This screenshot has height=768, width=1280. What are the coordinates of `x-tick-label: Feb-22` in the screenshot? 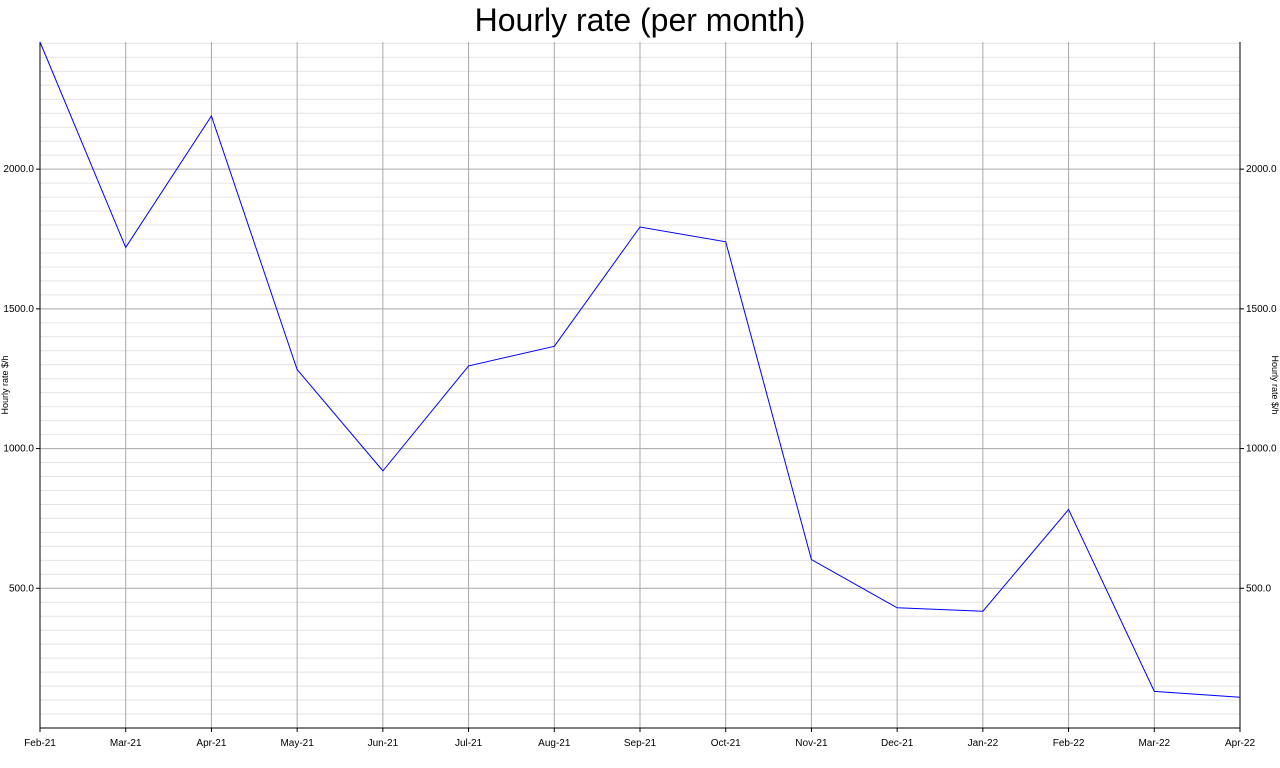 It's located at (1069, 743).